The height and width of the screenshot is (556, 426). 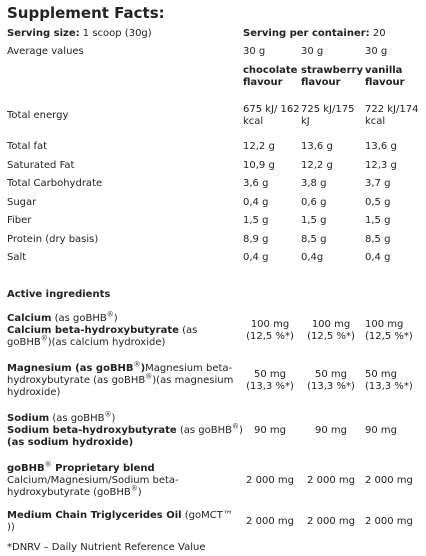 I want to click on label-part: Calcium, so click(x=29, y=318).